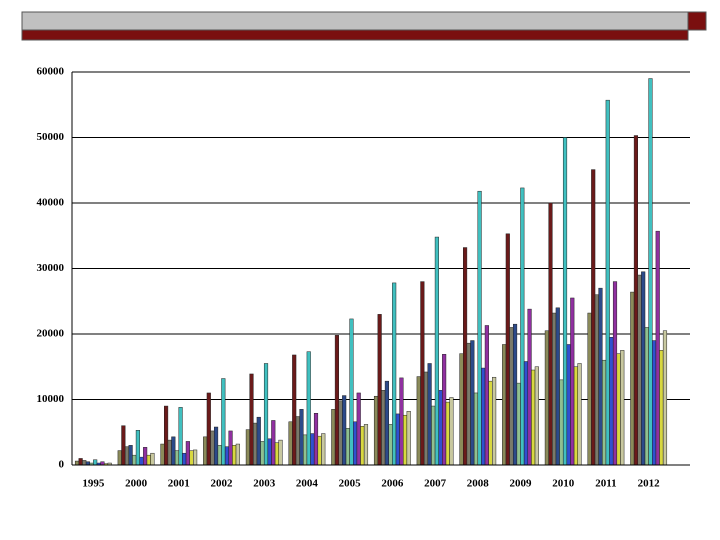 The width and height of the screenshot is (720, 540). I want to click on y-tick-label: 0, so click(62, 465).